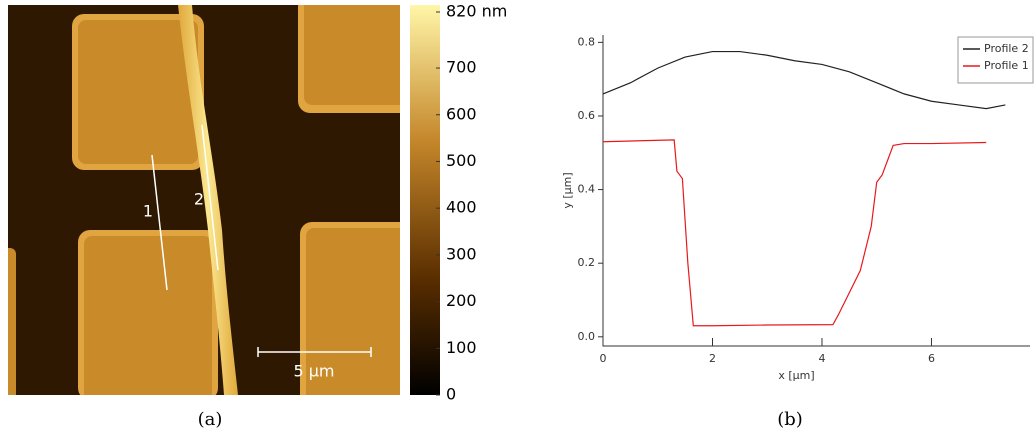 This screenshot has width=1036, height=446. I want to click on legend-label: Profile 1, so click(1006, 65).